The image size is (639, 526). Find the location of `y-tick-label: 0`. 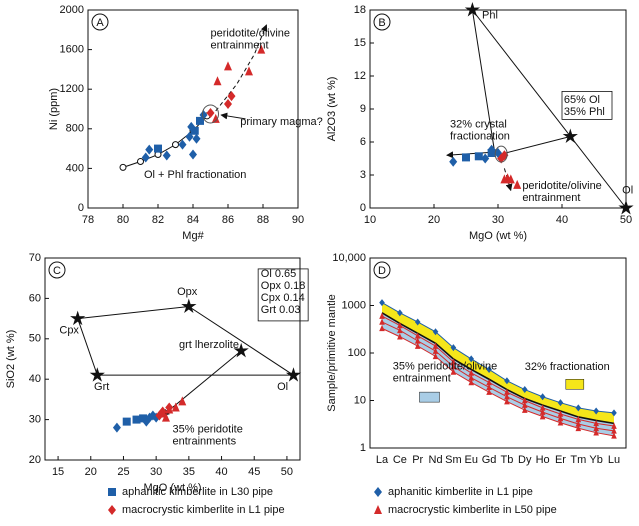

y-tick-label: 0 is located at coordinates (81, 208).